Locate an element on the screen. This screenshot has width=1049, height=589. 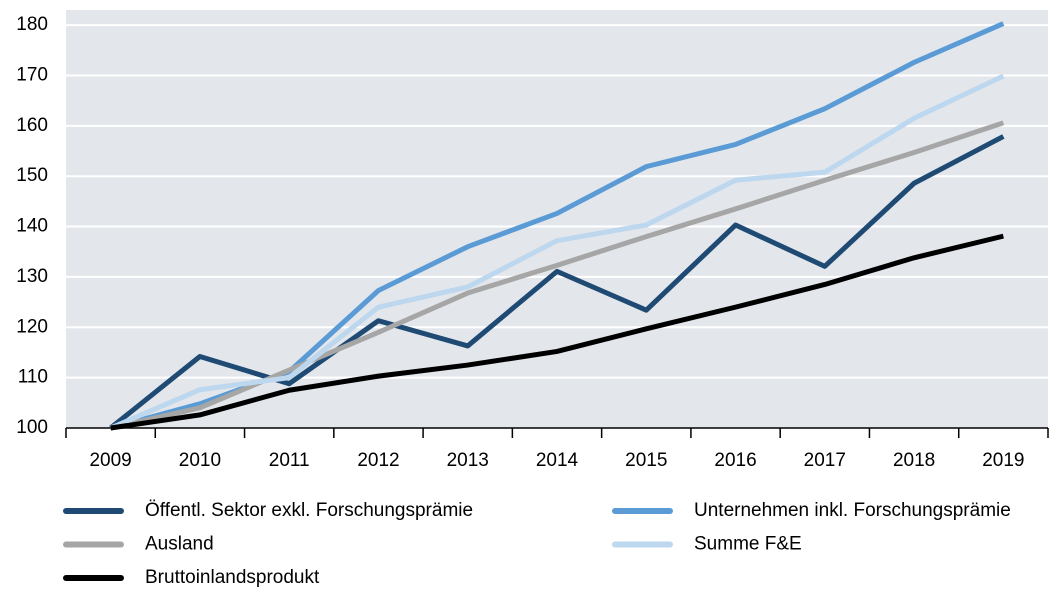
x-tick-label: 2011 is located at coordinates (289, 460).